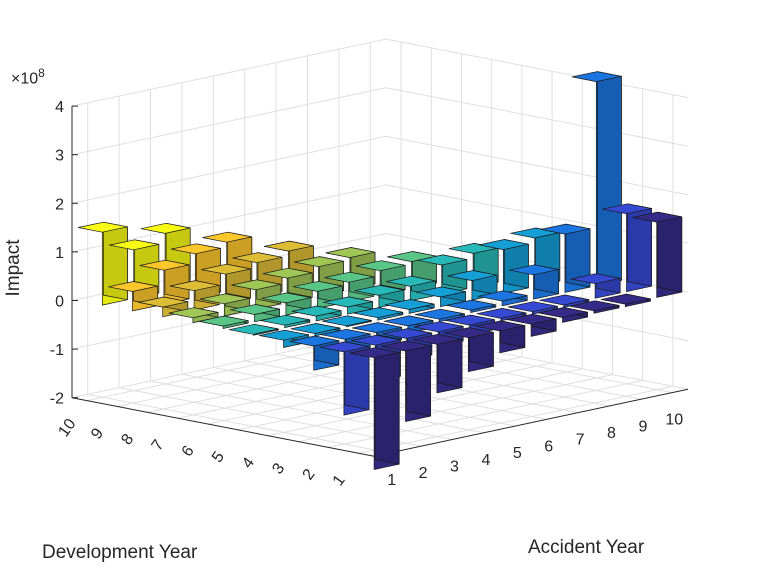  What do you see at coordinates (642, 426) in the screenshot?
I see `x-tick-label: 9` at bounding box center [642, 426].